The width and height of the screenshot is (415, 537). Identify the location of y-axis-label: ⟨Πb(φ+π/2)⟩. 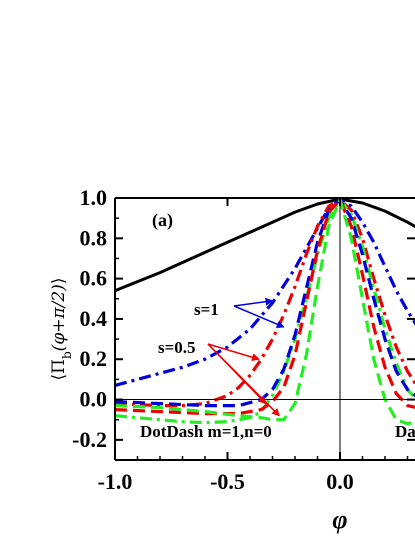
(61, 329).